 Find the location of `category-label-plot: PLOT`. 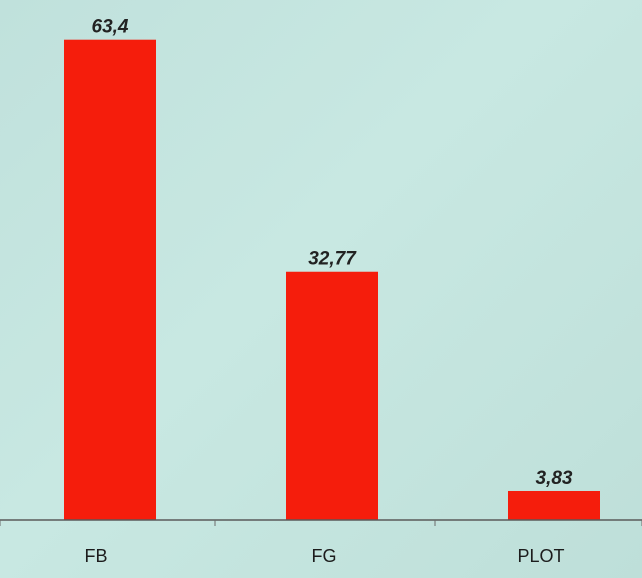

category-label-plot: PLOT is located at coordinates (540, 556).